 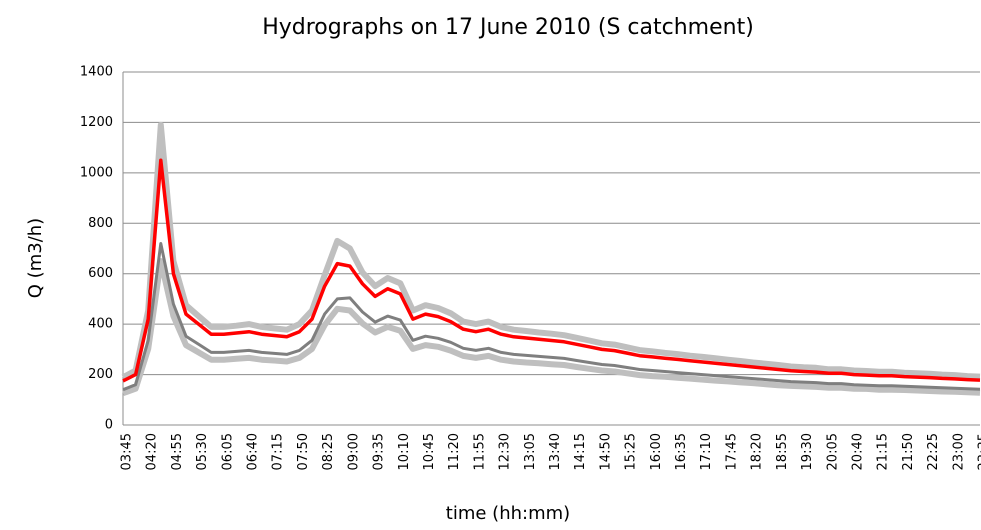 What do you see at coordinates (958, 451) in the screenshot?
I see `x-tick-label: 23:00` at bounding box center [958, 451].